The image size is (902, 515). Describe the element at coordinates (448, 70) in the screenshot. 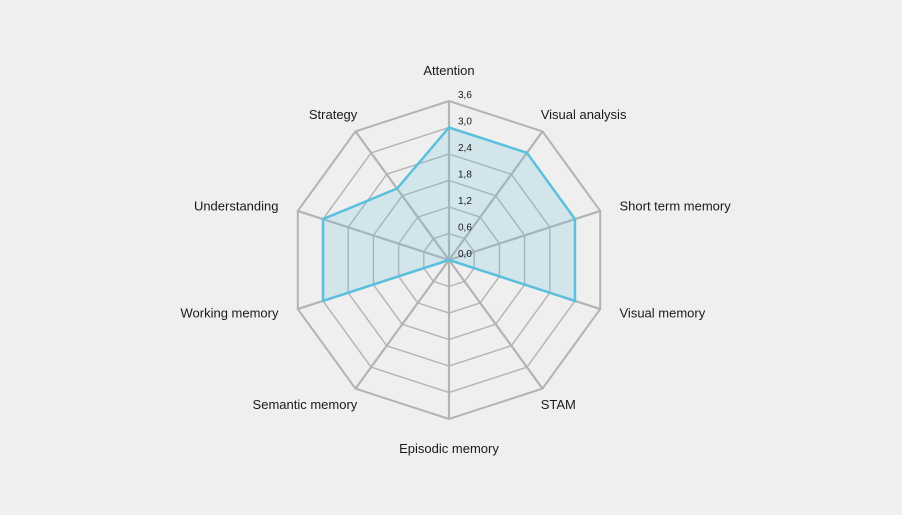

I see `axis-label: Attention` at that location.